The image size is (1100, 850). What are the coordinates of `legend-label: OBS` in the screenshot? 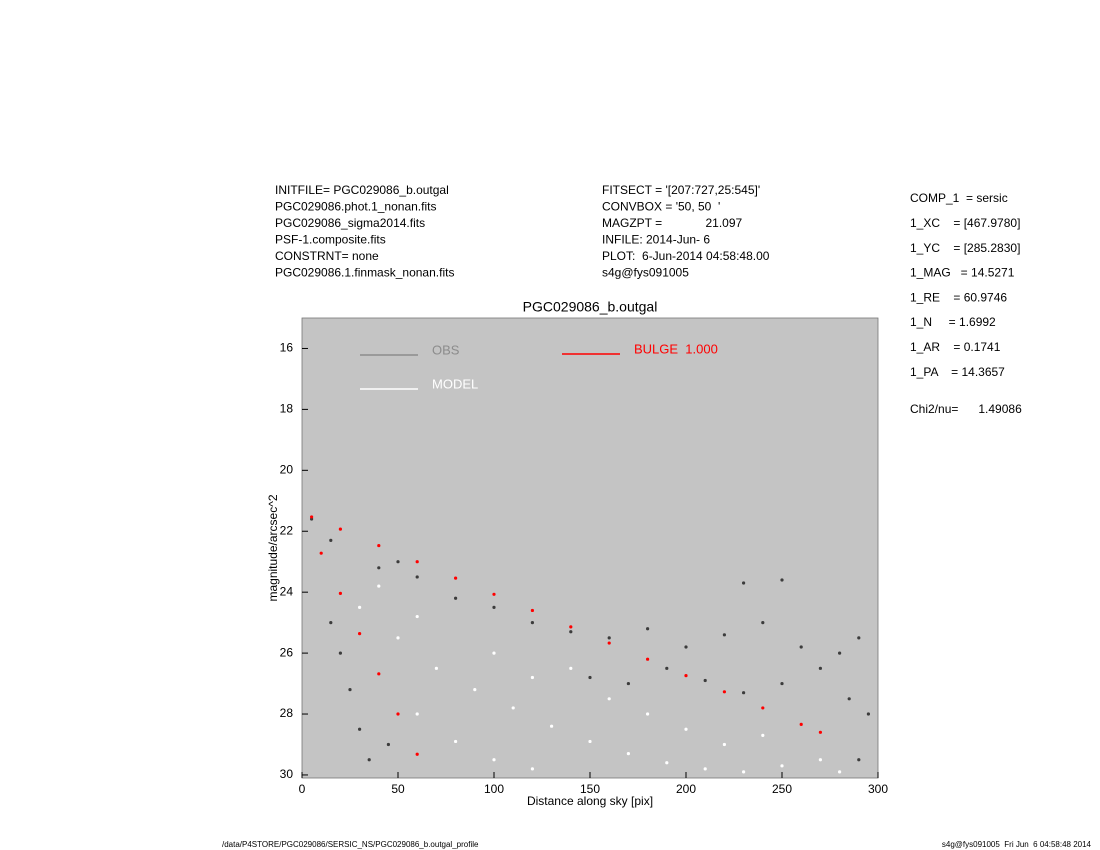 It's located at (446, 349).